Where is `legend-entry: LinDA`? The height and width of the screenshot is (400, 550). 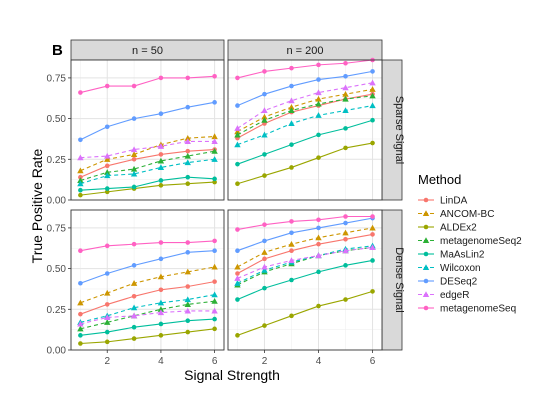
legend-entry: LinDA is located at coordinates (443, 201).